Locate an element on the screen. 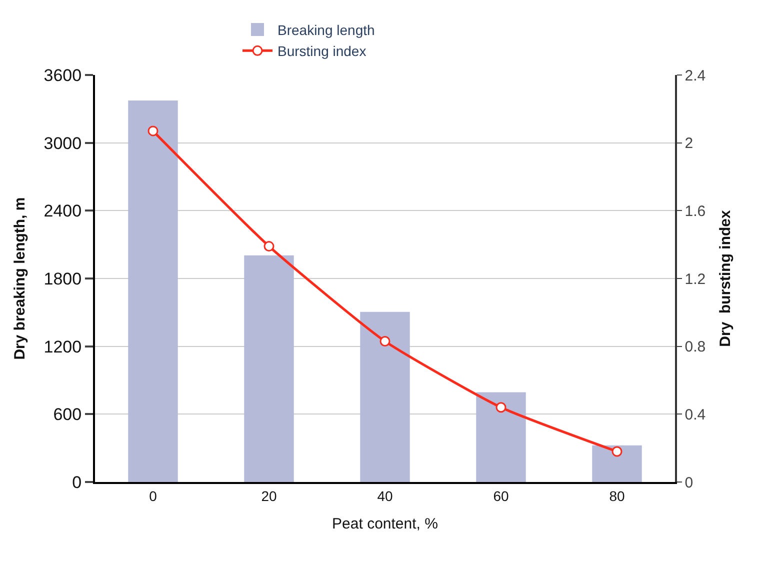  y-axis-title: Dry breaking length, m is located at coordinates (20, 278).